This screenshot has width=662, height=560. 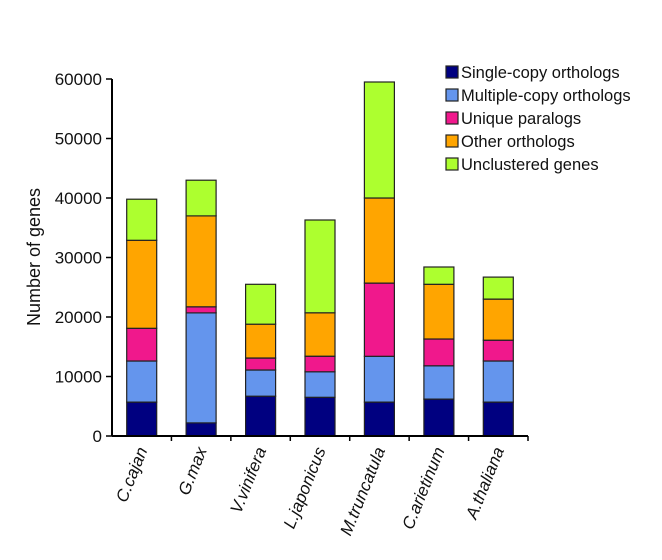 I want to click on bar-segment-v-vinifera-multiple-copy-orthologs, so click(x=261, y=383).